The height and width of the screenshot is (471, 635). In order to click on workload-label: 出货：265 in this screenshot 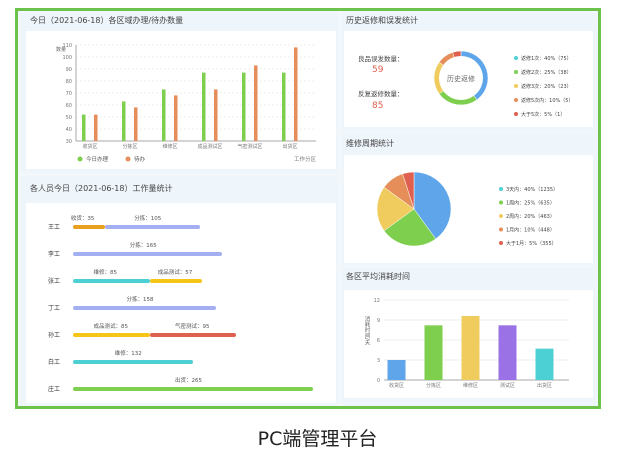, I will do `click(188, 381)`.